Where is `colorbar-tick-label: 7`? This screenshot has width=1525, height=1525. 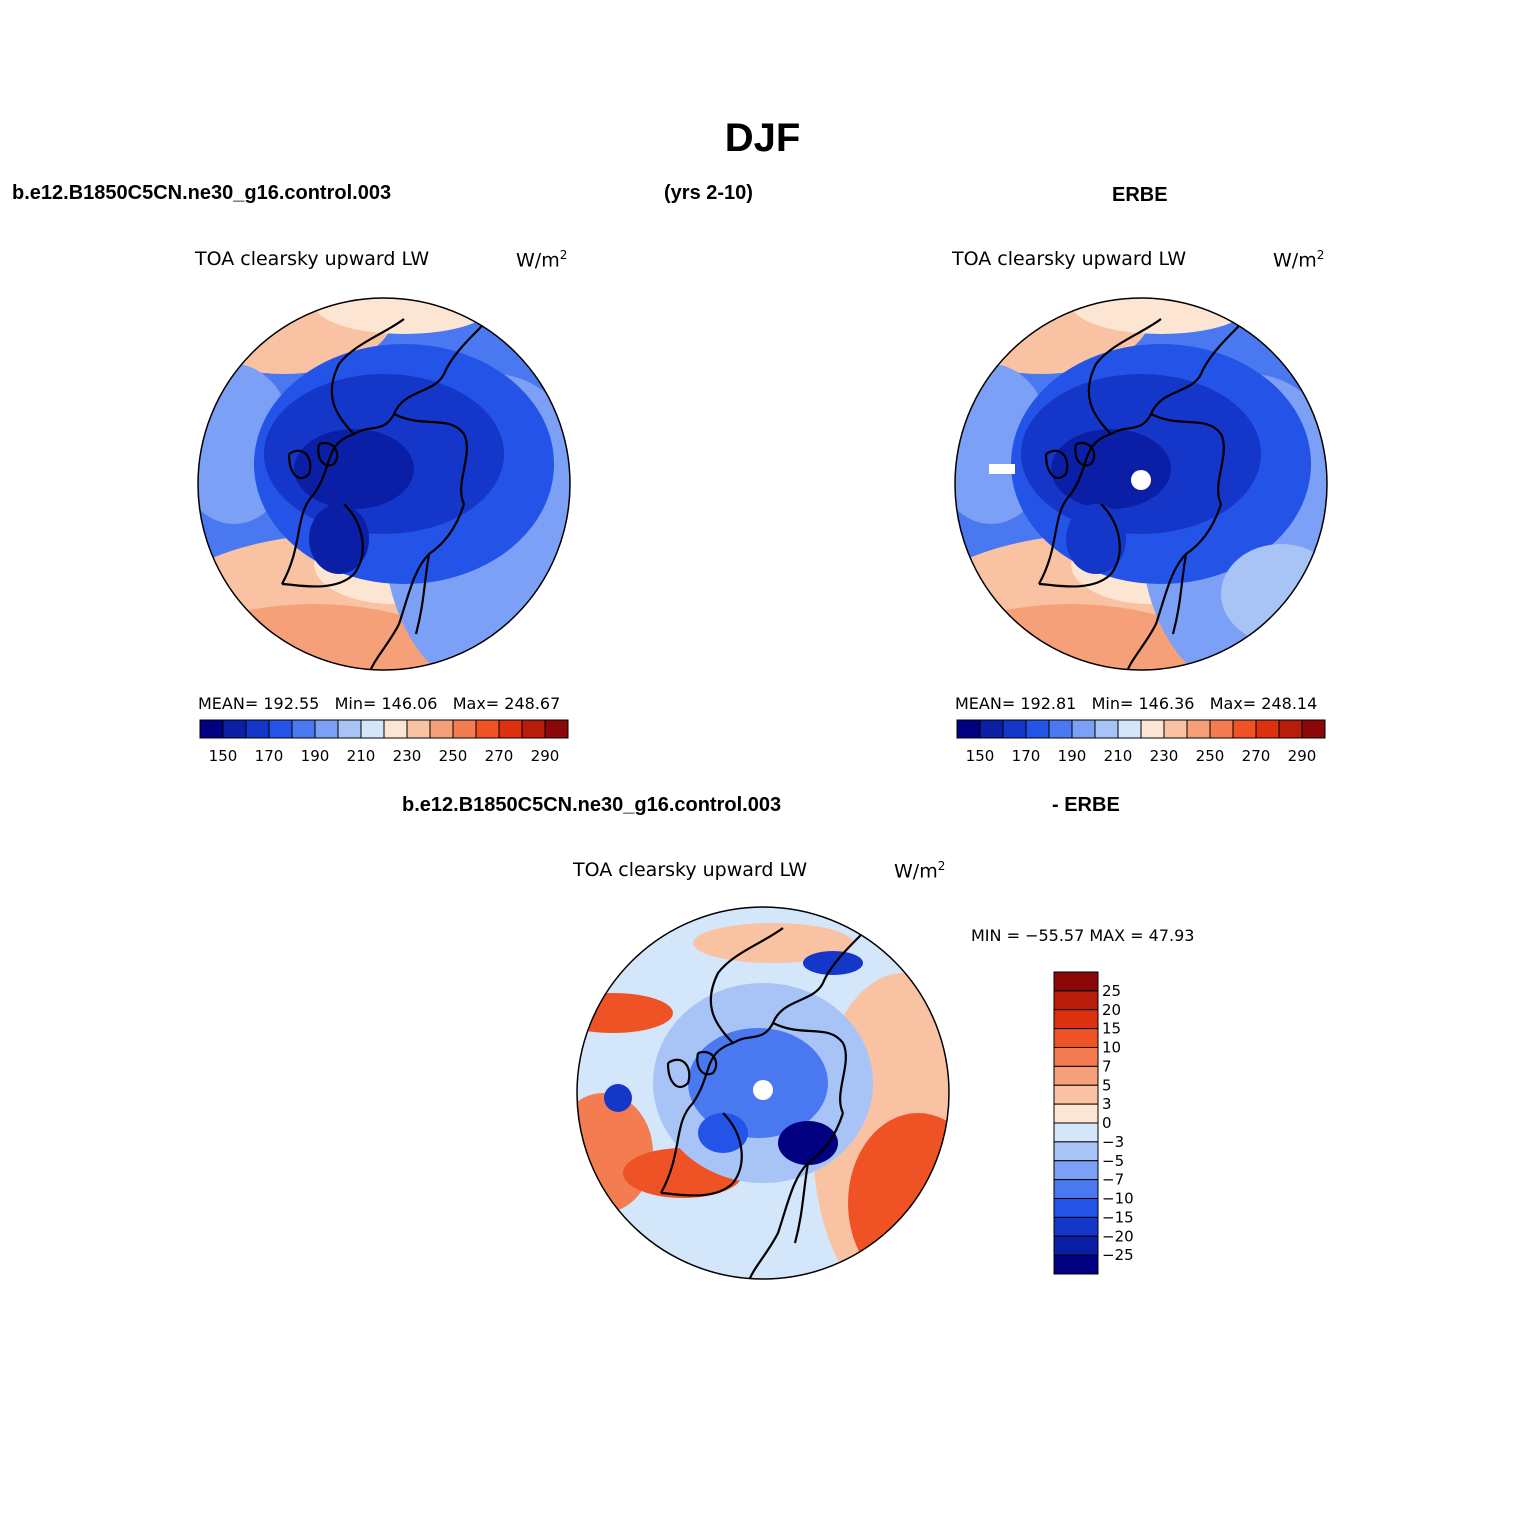
colorbar-tick-label: 7 is located at coordinates (1107, 1066).